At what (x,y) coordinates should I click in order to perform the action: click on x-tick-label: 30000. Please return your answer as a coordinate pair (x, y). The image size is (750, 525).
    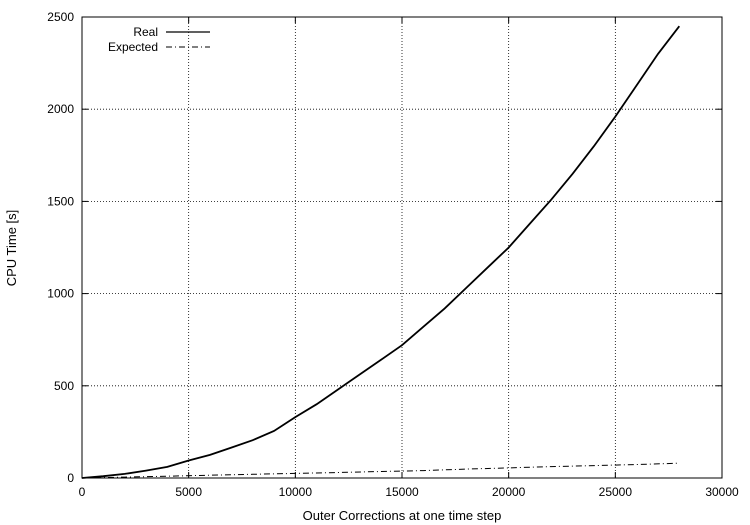
    Looking at the image, I should click on (722, 492).